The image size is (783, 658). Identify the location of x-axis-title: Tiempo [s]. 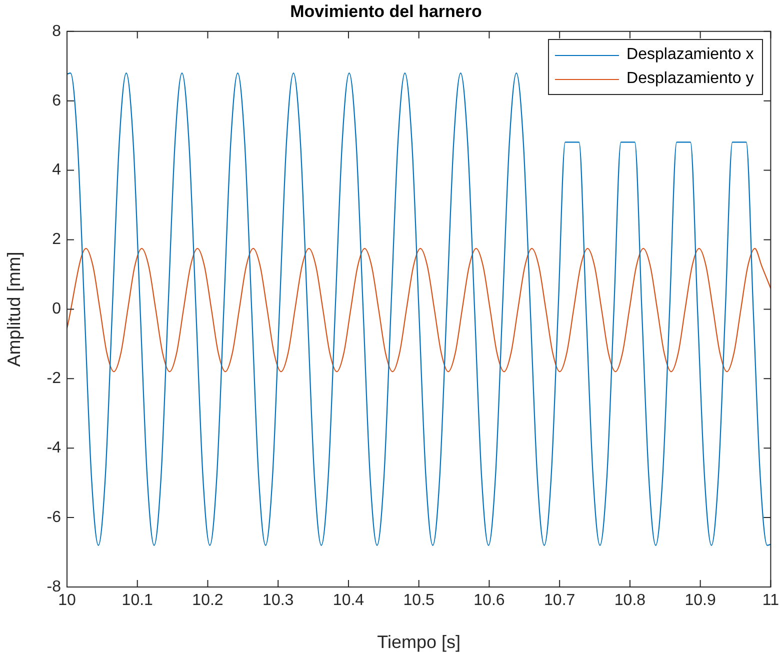
(419, 642).